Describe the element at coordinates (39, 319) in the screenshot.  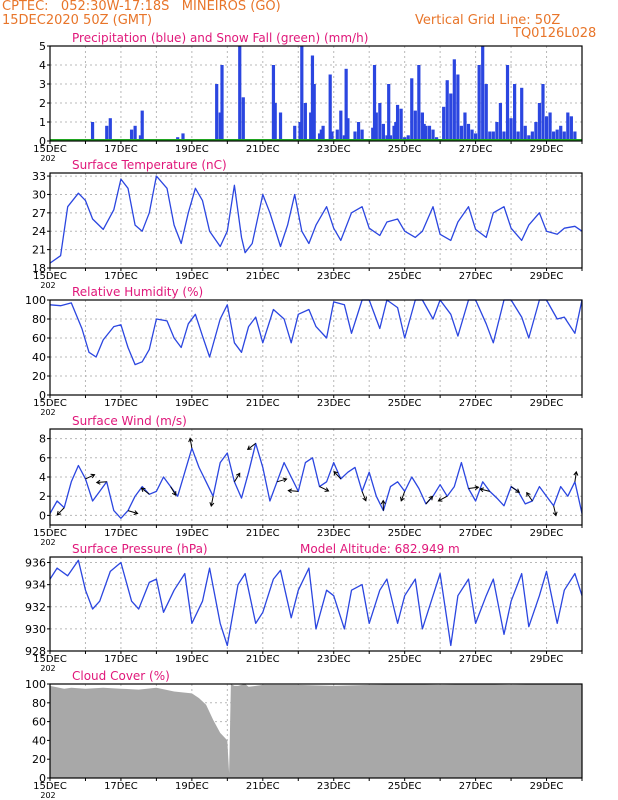
I see `y-tick-label: 80` at that location.